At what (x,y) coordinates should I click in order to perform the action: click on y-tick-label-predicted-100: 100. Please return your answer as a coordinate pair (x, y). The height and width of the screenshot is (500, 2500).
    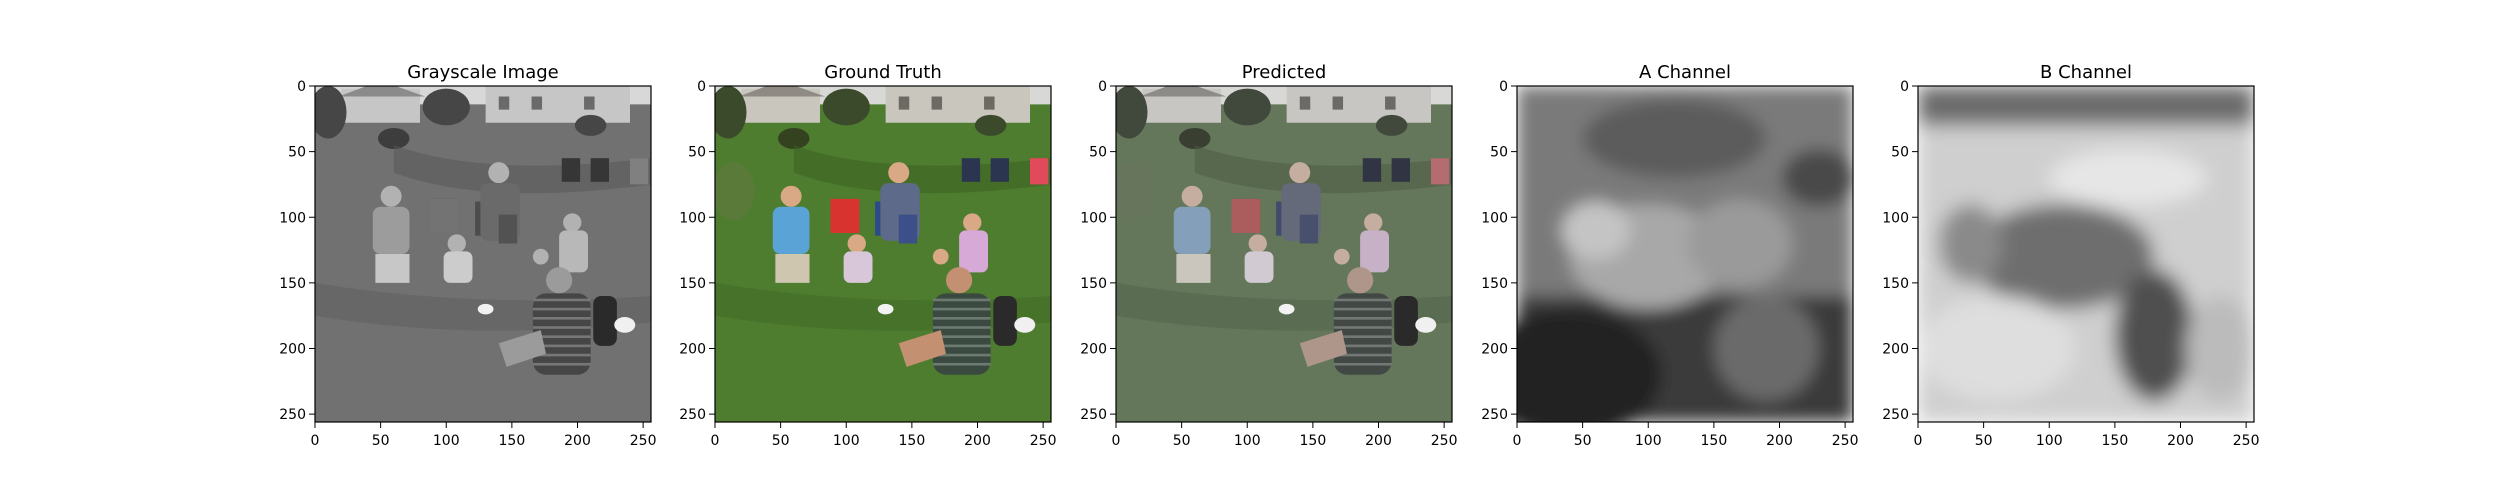
    Looking at the image, I should click on (1093, 218).